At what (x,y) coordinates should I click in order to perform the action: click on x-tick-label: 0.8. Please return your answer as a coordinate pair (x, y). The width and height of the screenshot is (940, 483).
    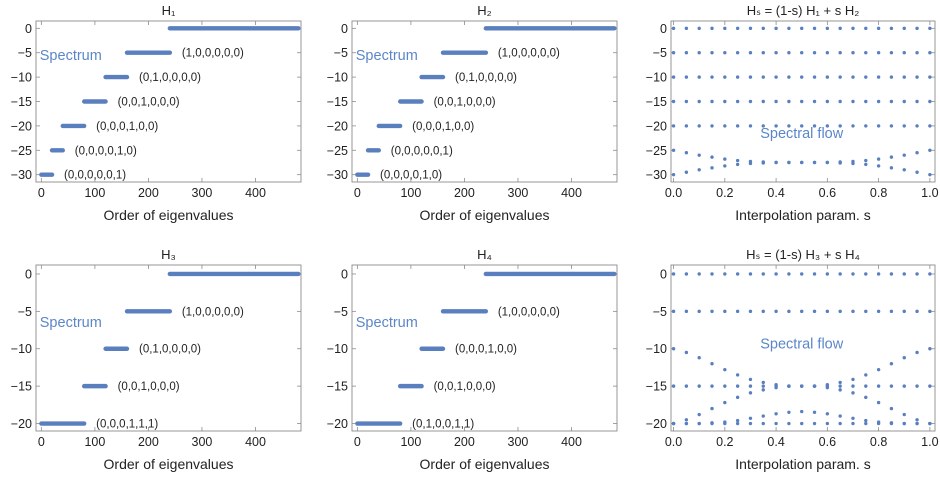
    Looking at the image, I should click on (878, 193).